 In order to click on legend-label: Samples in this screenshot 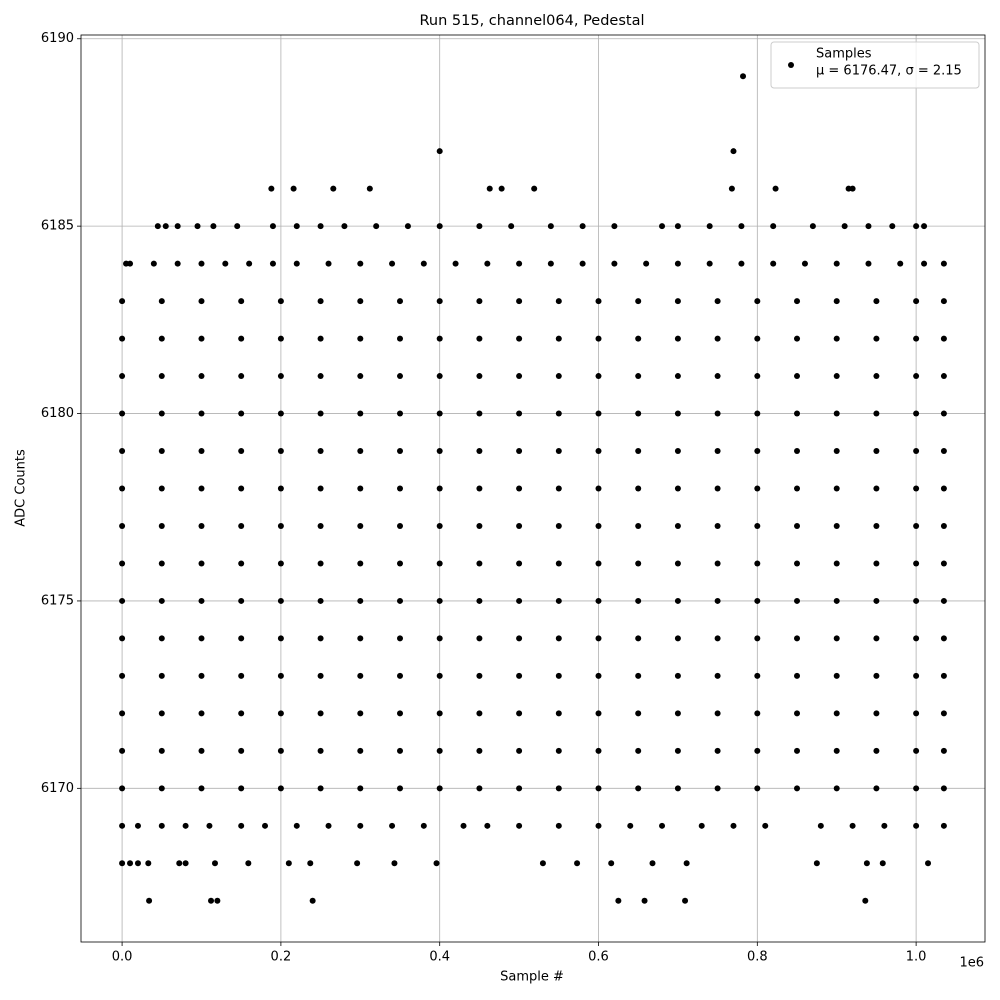, I will do `click(844, 54)`.